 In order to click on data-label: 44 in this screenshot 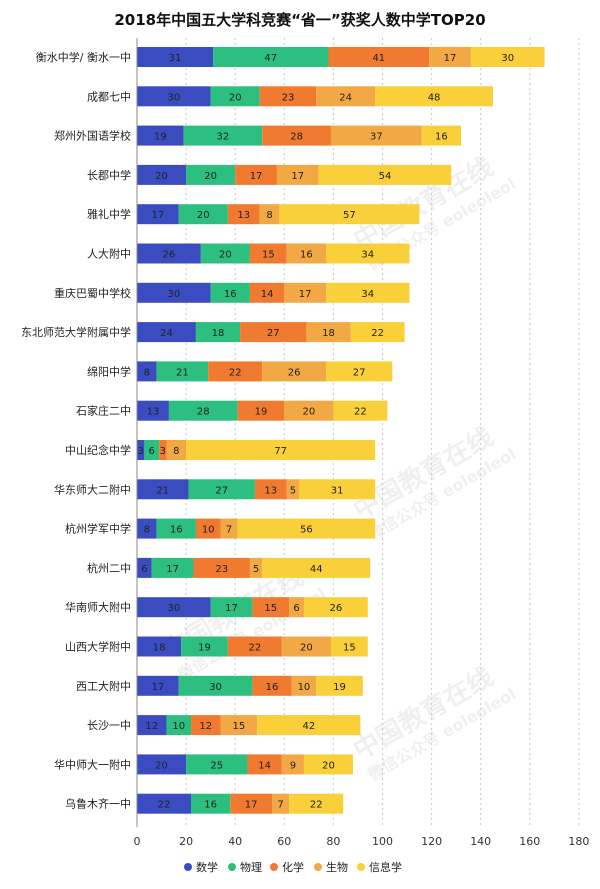, I will do `click(316, 569)`.